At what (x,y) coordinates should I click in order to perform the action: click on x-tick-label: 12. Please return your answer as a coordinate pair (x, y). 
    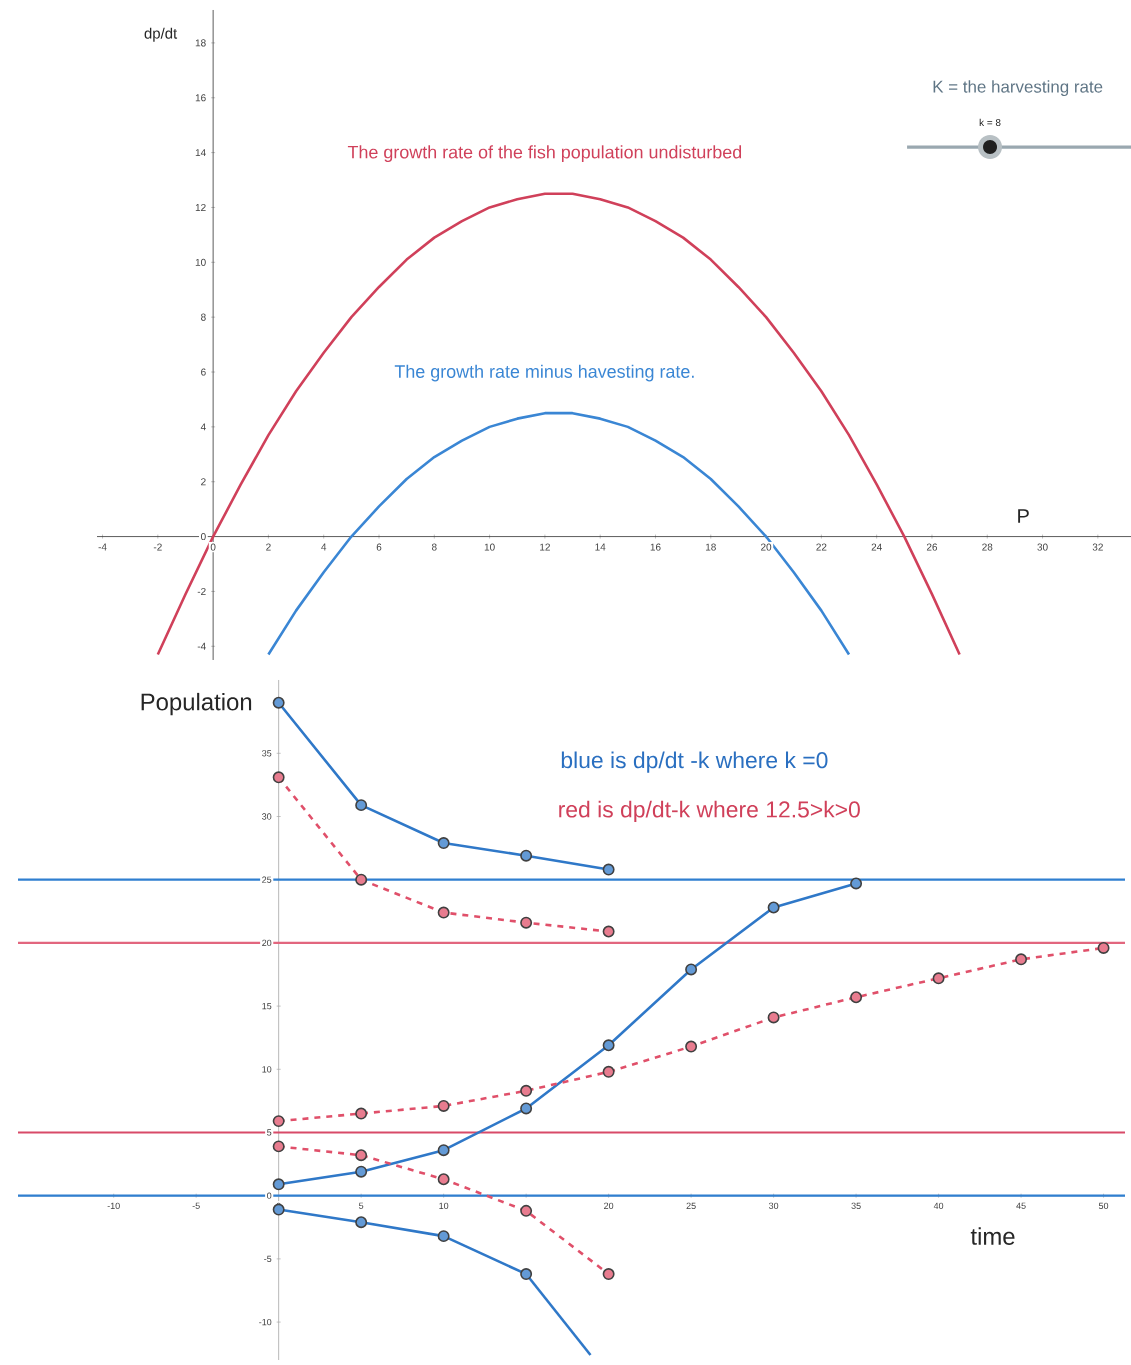
    Looking at the image, I should click on (545, 547).